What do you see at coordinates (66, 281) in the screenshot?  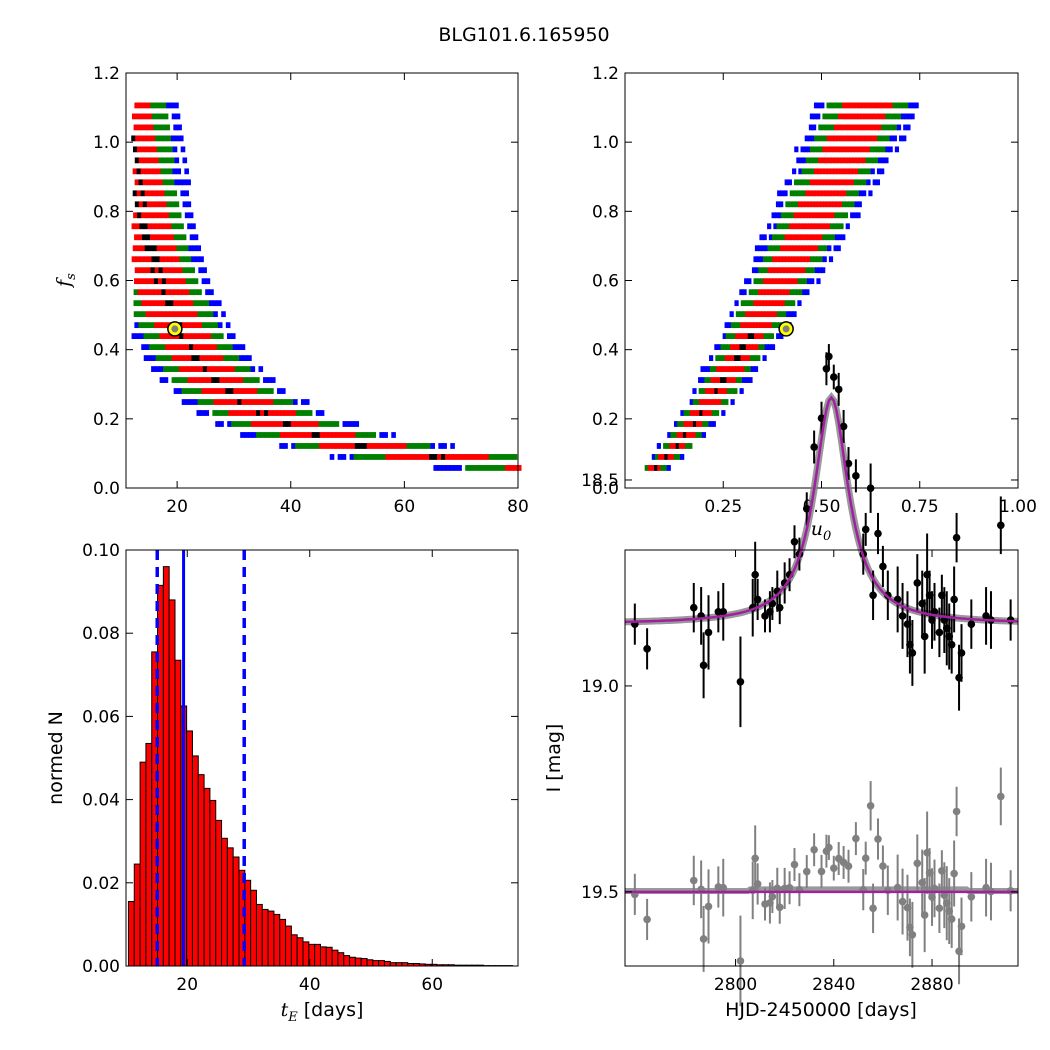 I see `tE-fs-ylabel: fs` at bounding box center [66, 281].